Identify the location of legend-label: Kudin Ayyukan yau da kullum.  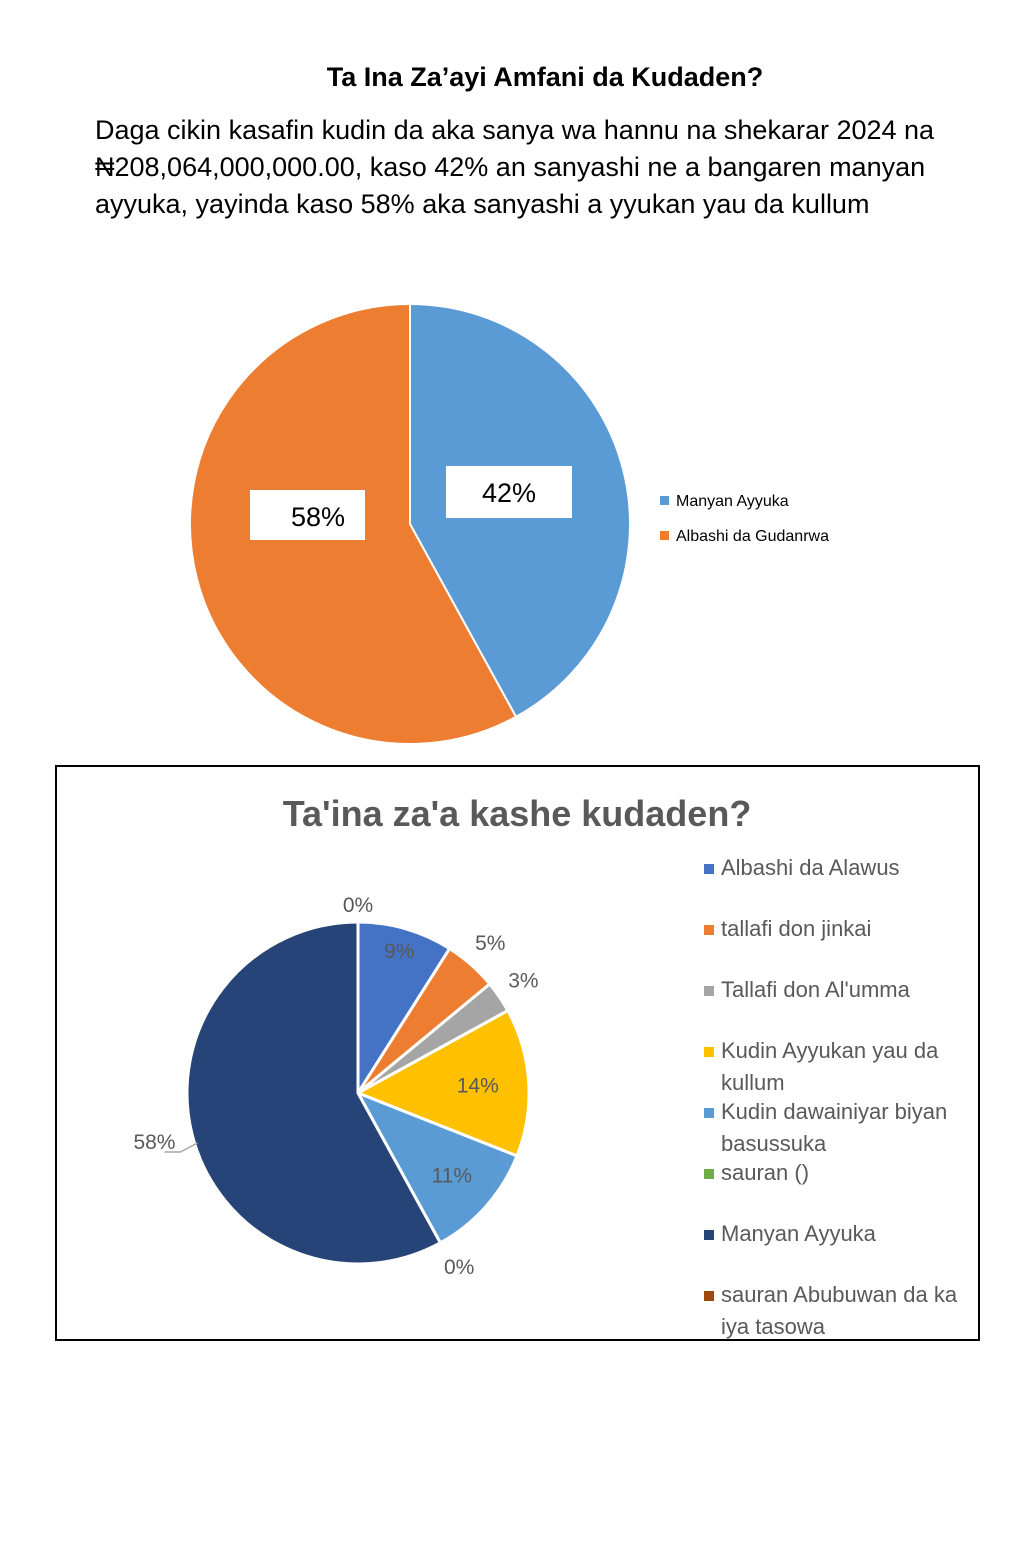
(830, 1066).